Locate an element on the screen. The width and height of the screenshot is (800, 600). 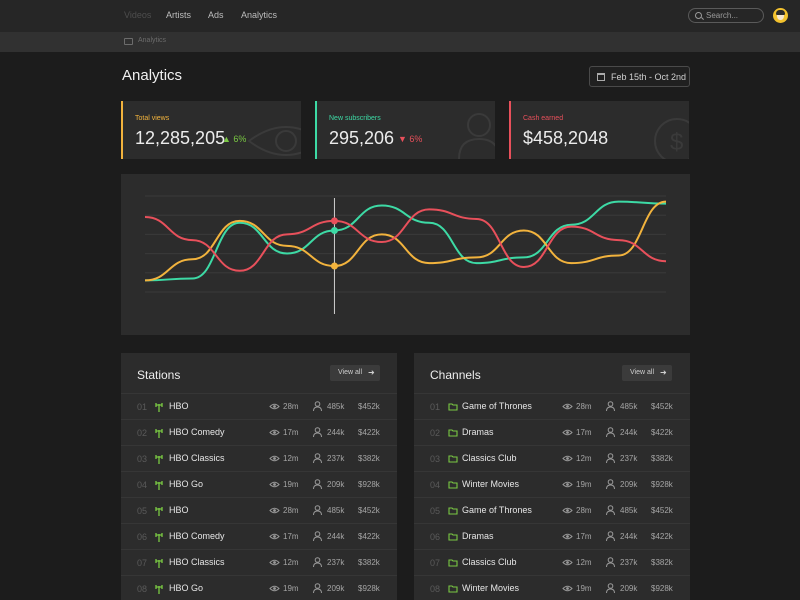
search-input is located at coordinates (733, 15).